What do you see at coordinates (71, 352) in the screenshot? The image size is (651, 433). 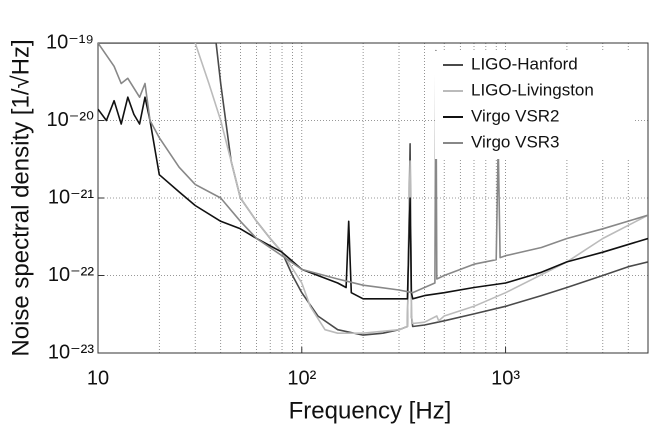 I see `y-tick-label: 10⁻²³` at bounding box center [71, 352].